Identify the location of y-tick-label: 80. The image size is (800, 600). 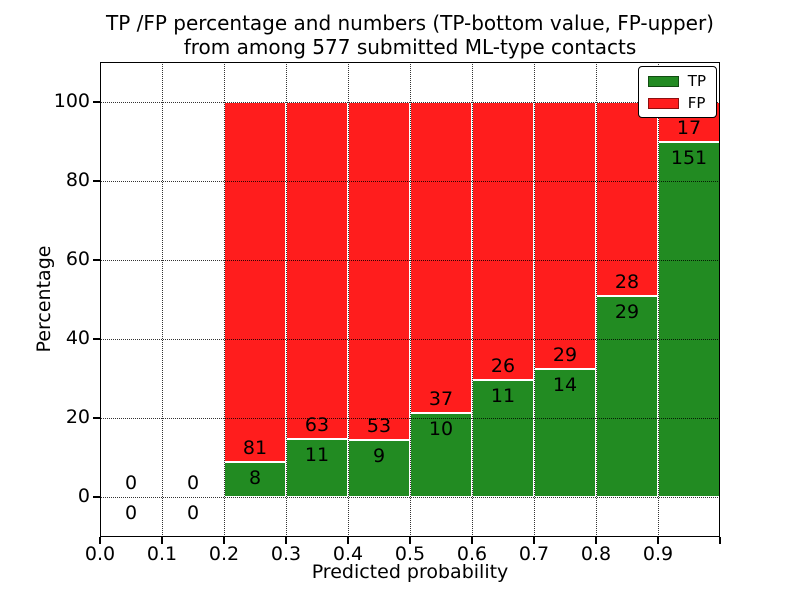
(77, 179).